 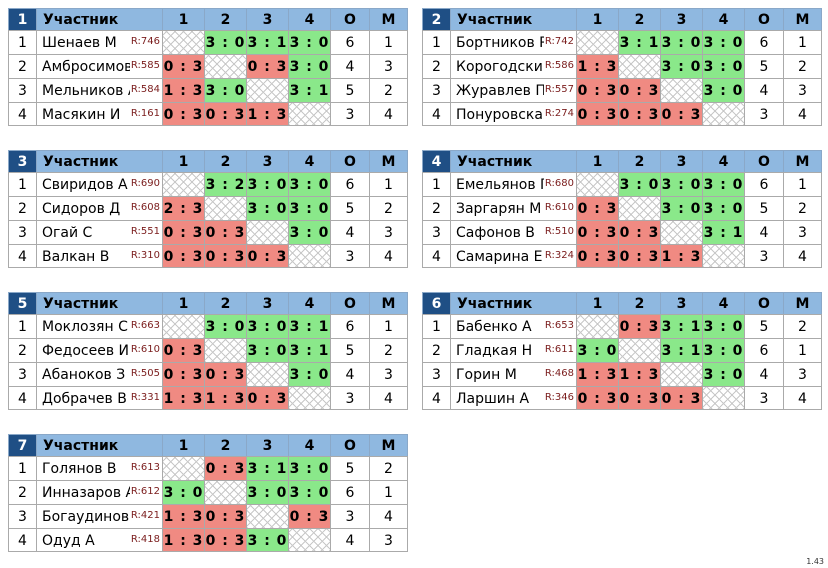 What do you see at coordinates (79, 469) in the screenshot?
I see `player-name: Голянов В` at bounding box center [79, 469].